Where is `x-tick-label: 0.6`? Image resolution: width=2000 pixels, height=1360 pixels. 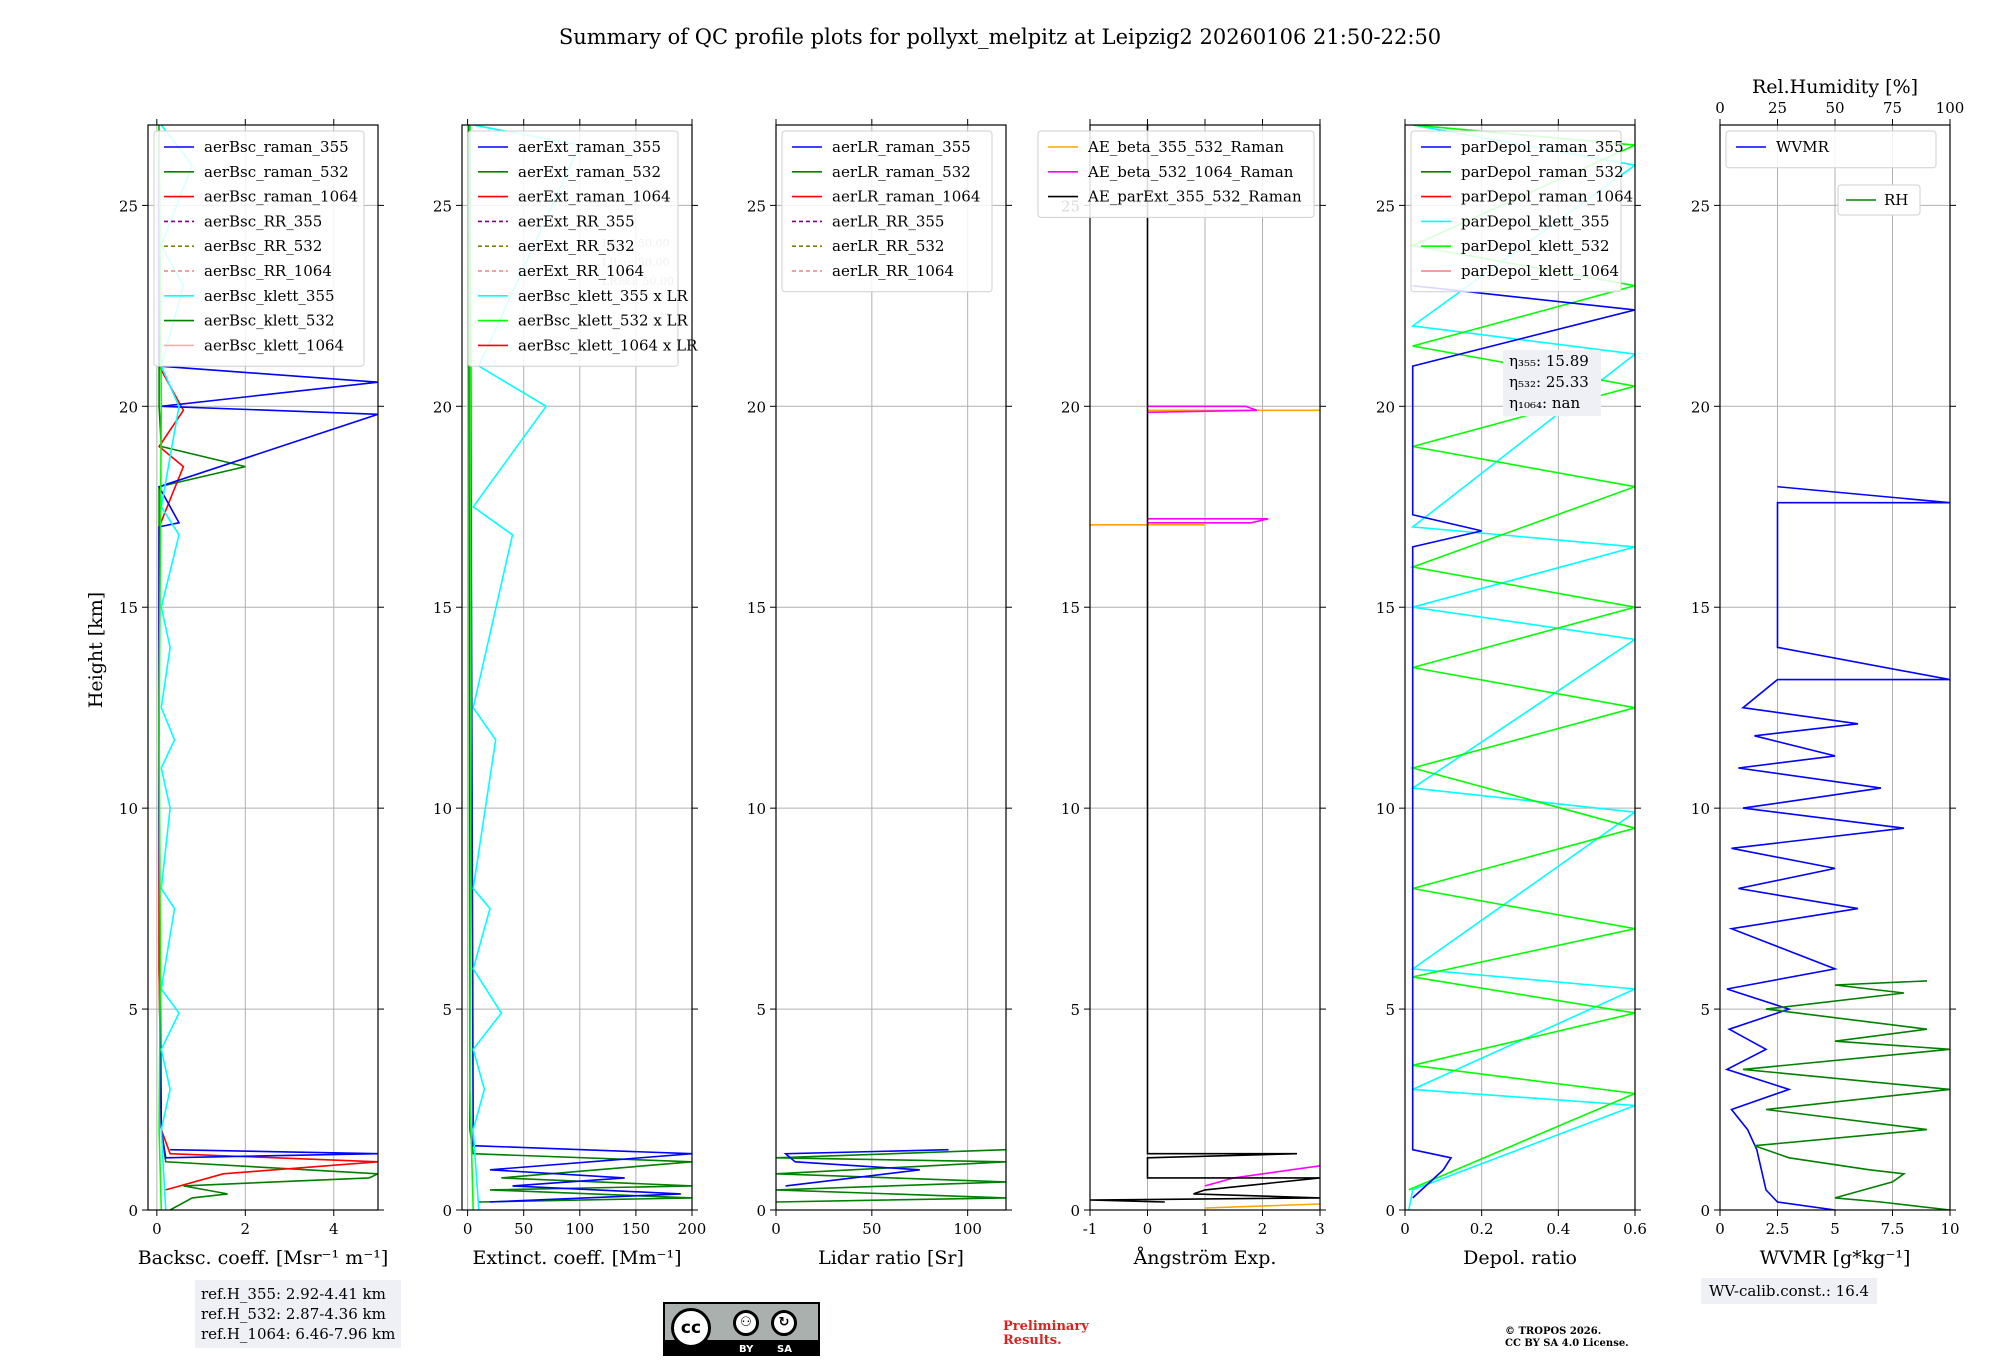 x-tick-label: 0.6 is located at coordinates (1635, 1229).